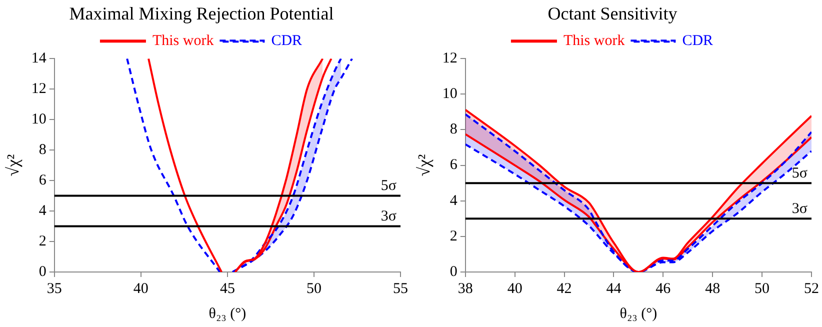 The width and height of the screenshot is (822, 327). I want to click on x-tick-label: 38, so click(465, 288).